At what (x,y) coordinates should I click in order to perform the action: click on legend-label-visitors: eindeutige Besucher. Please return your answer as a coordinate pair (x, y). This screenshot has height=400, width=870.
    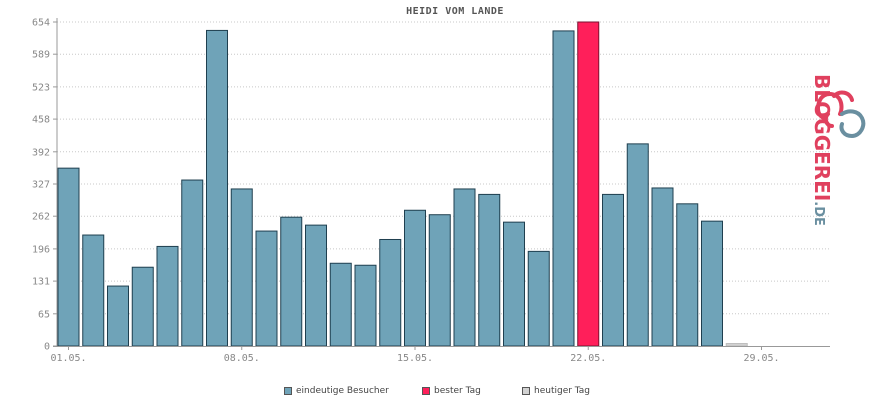
    Looking at the image, I should click on (342, 391).